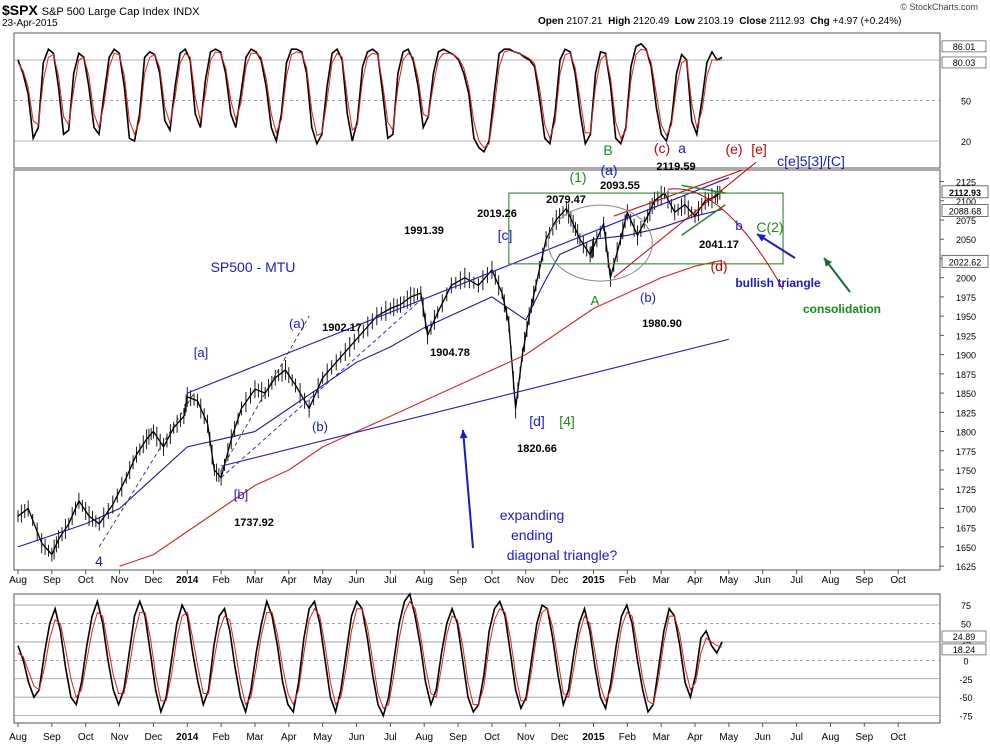  What do you see at coordinates (966, 471) in the screenshot?
I see `price-tick-label: 1750` at bounding box center [966, 471].